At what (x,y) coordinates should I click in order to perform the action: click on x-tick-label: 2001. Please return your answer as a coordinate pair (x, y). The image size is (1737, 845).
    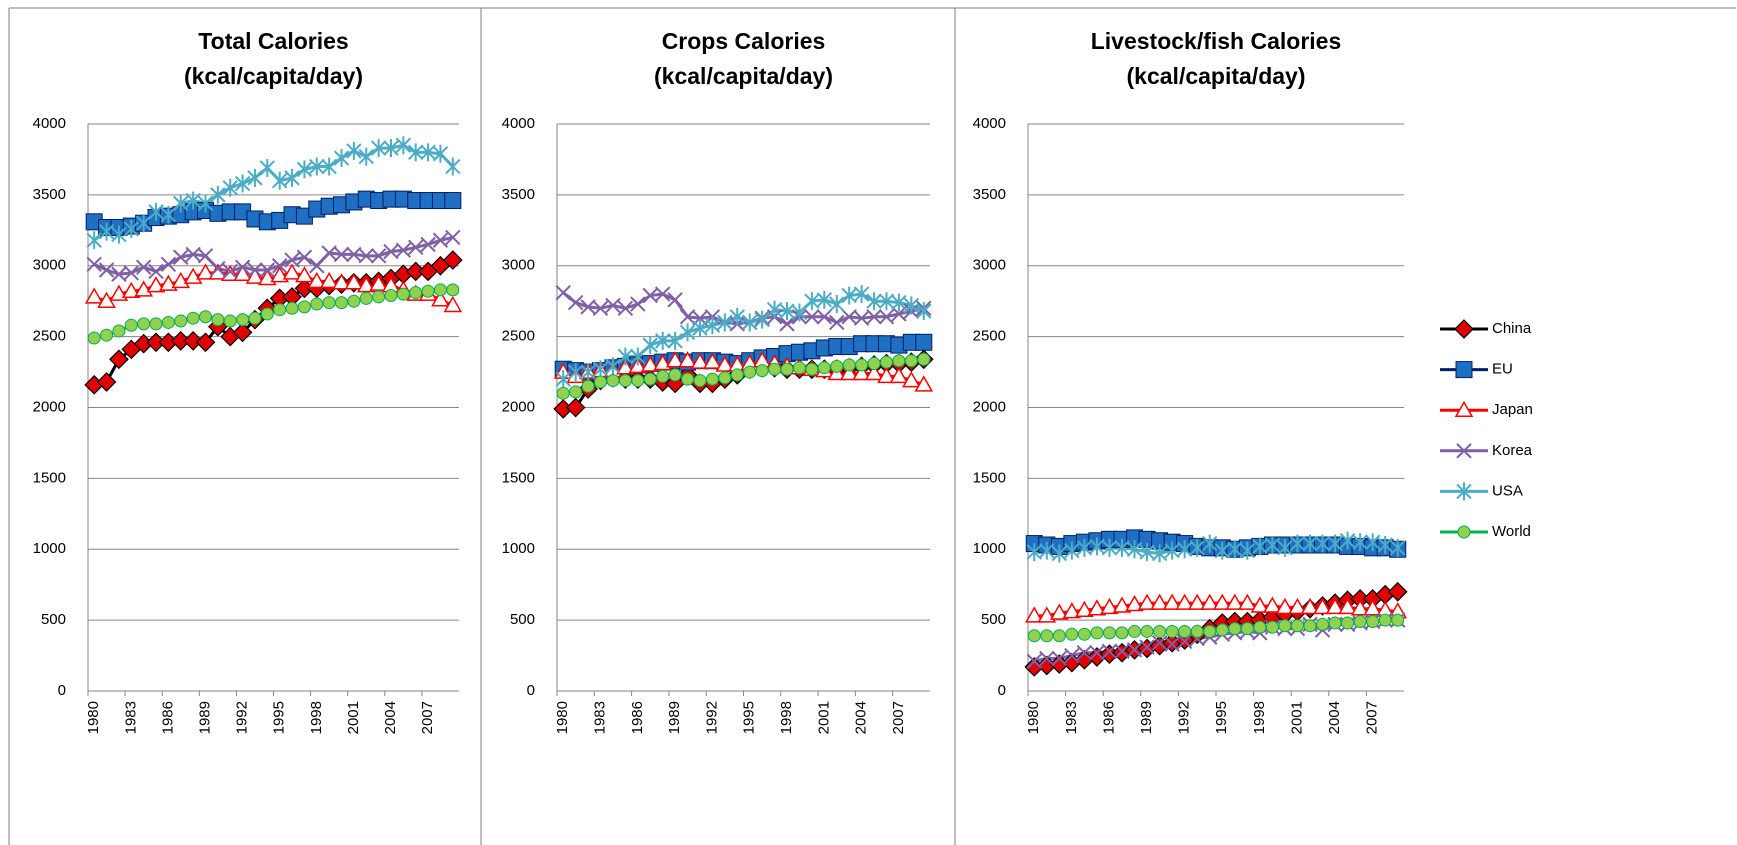
    Looking at the image, I should click on (353, 717).